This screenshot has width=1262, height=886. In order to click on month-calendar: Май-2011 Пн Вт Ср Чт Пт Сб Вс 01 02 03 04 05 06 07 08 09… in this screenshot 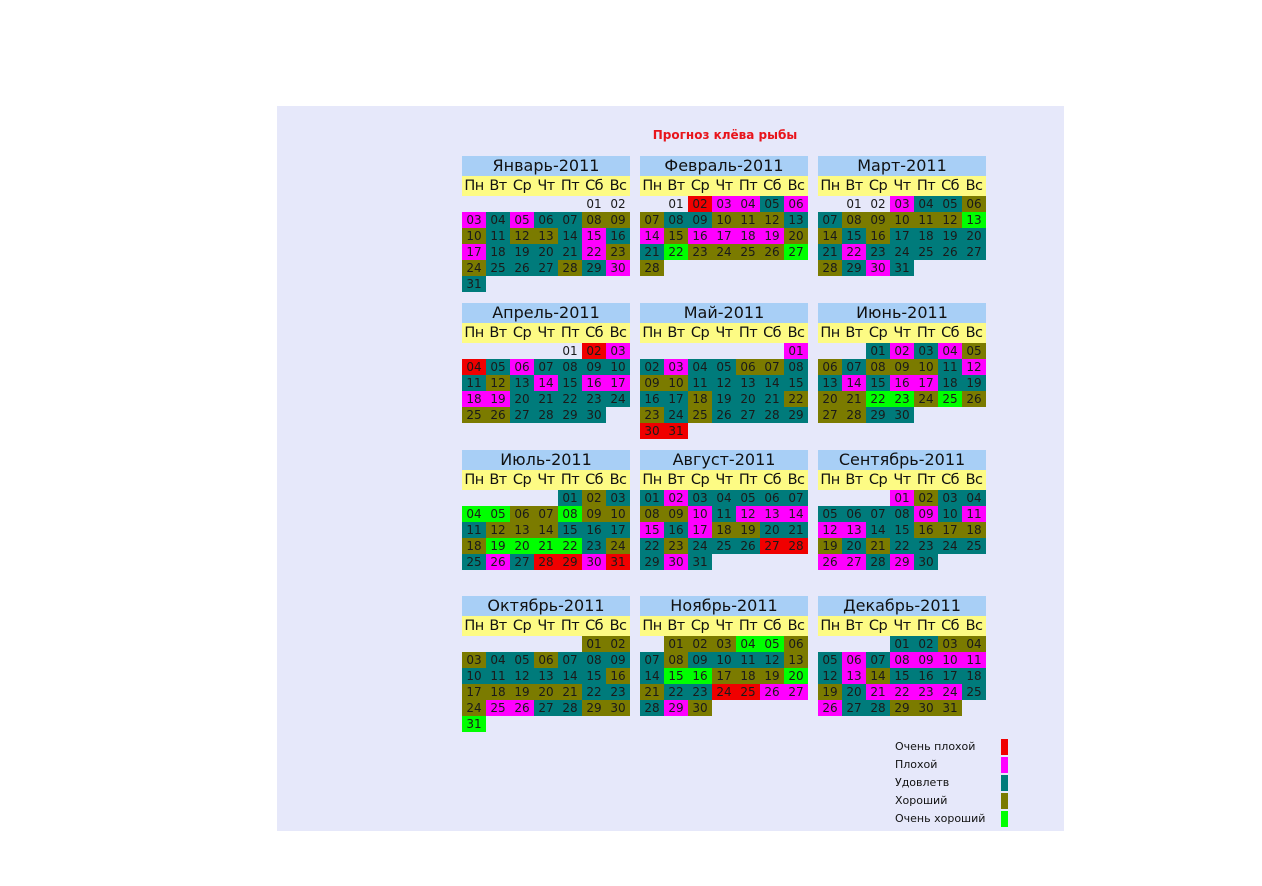, I will do `click(724, 371)`.